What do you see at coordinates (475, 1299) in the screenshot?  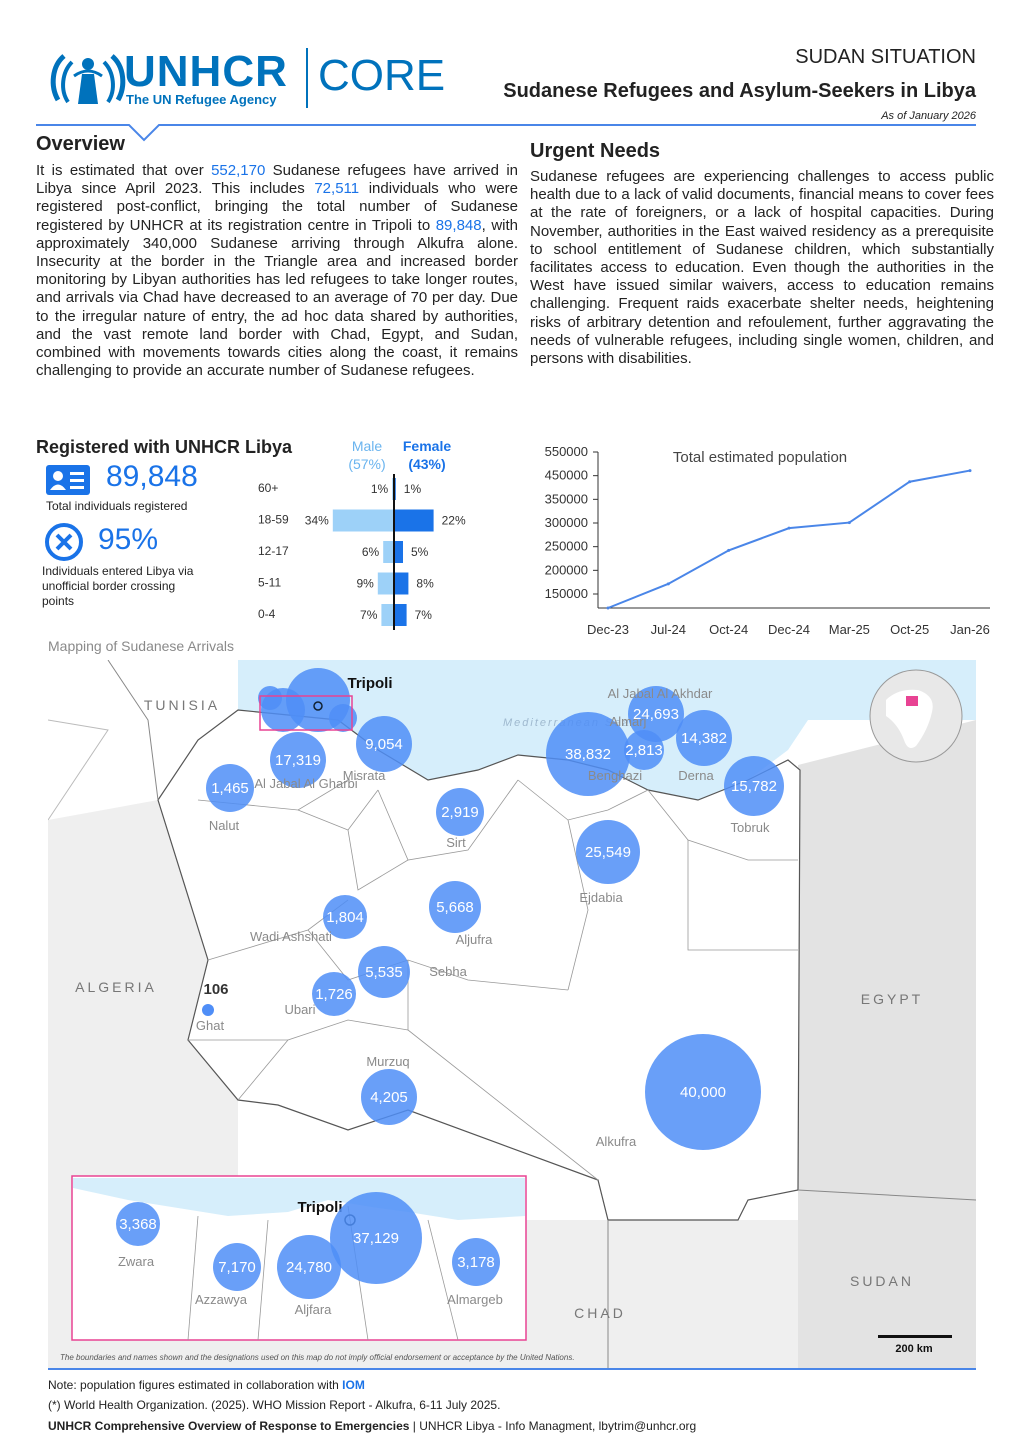 I see `inset-district-label: Almargeb` at bounding box center [475, 1299].